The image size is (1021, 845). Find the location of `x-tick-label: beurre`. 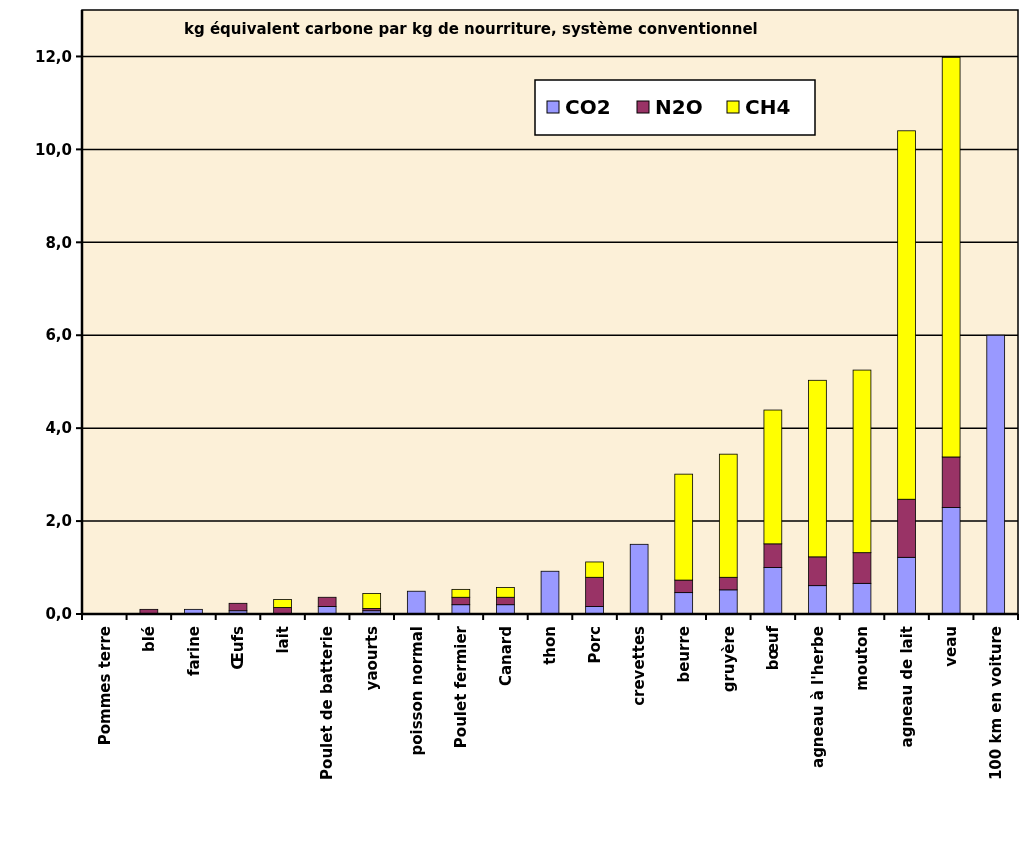

x-tick-label: beurre is located at coordinates (683, 654).